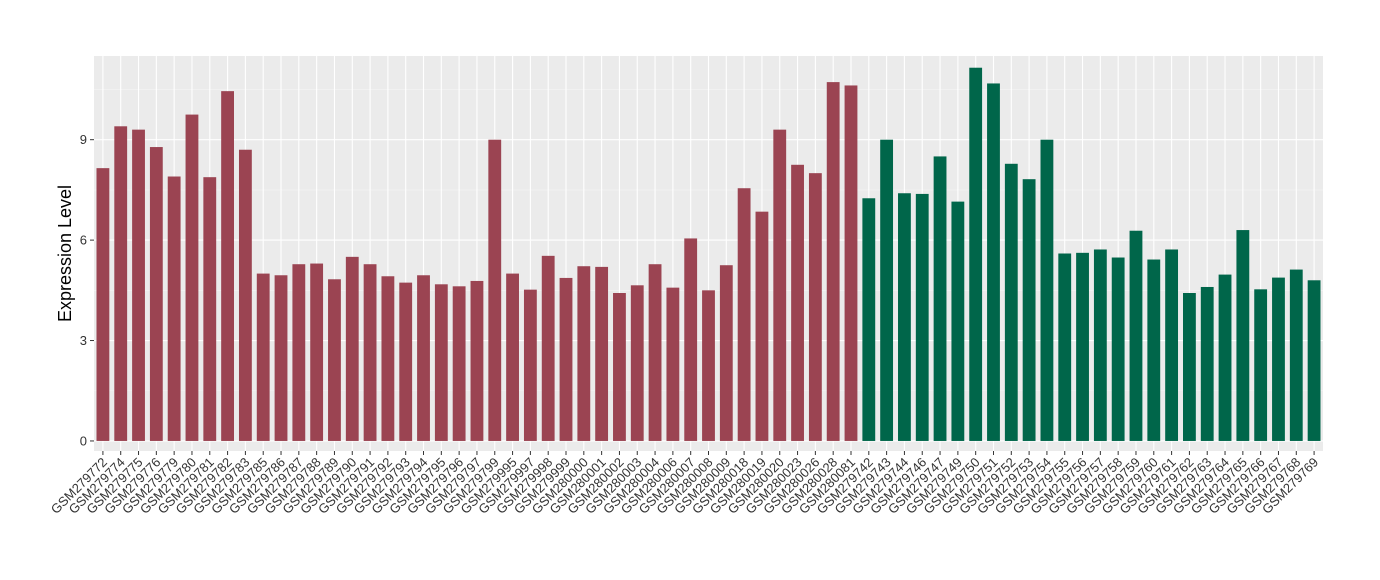 The height and width of the screenshot is (580, 1380). Describe the element at coordinates (708, 365) in the screenshot. I see `bar-GSM280008` at that location.